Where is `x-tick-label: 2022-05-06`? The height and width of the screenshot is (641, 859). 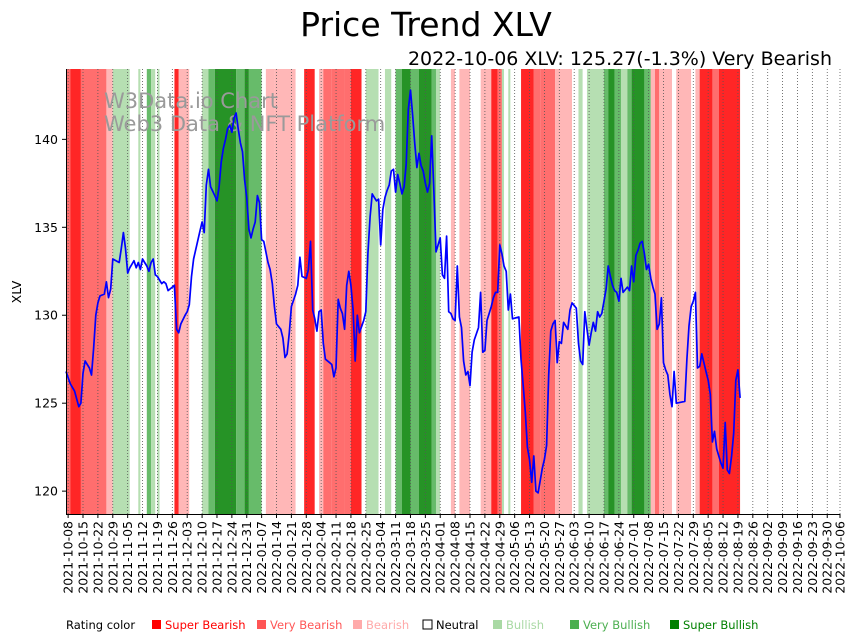 x-tick-label: 2022-05-06 is located at coordinates (514, 557).